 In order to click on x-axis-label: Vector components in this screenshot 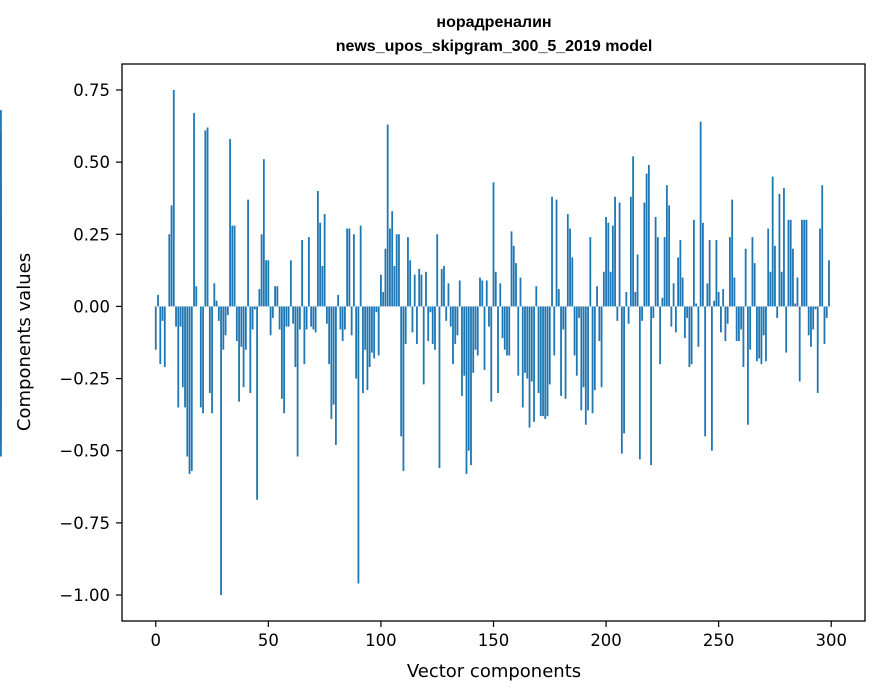, I will do `click(494, 671)`.